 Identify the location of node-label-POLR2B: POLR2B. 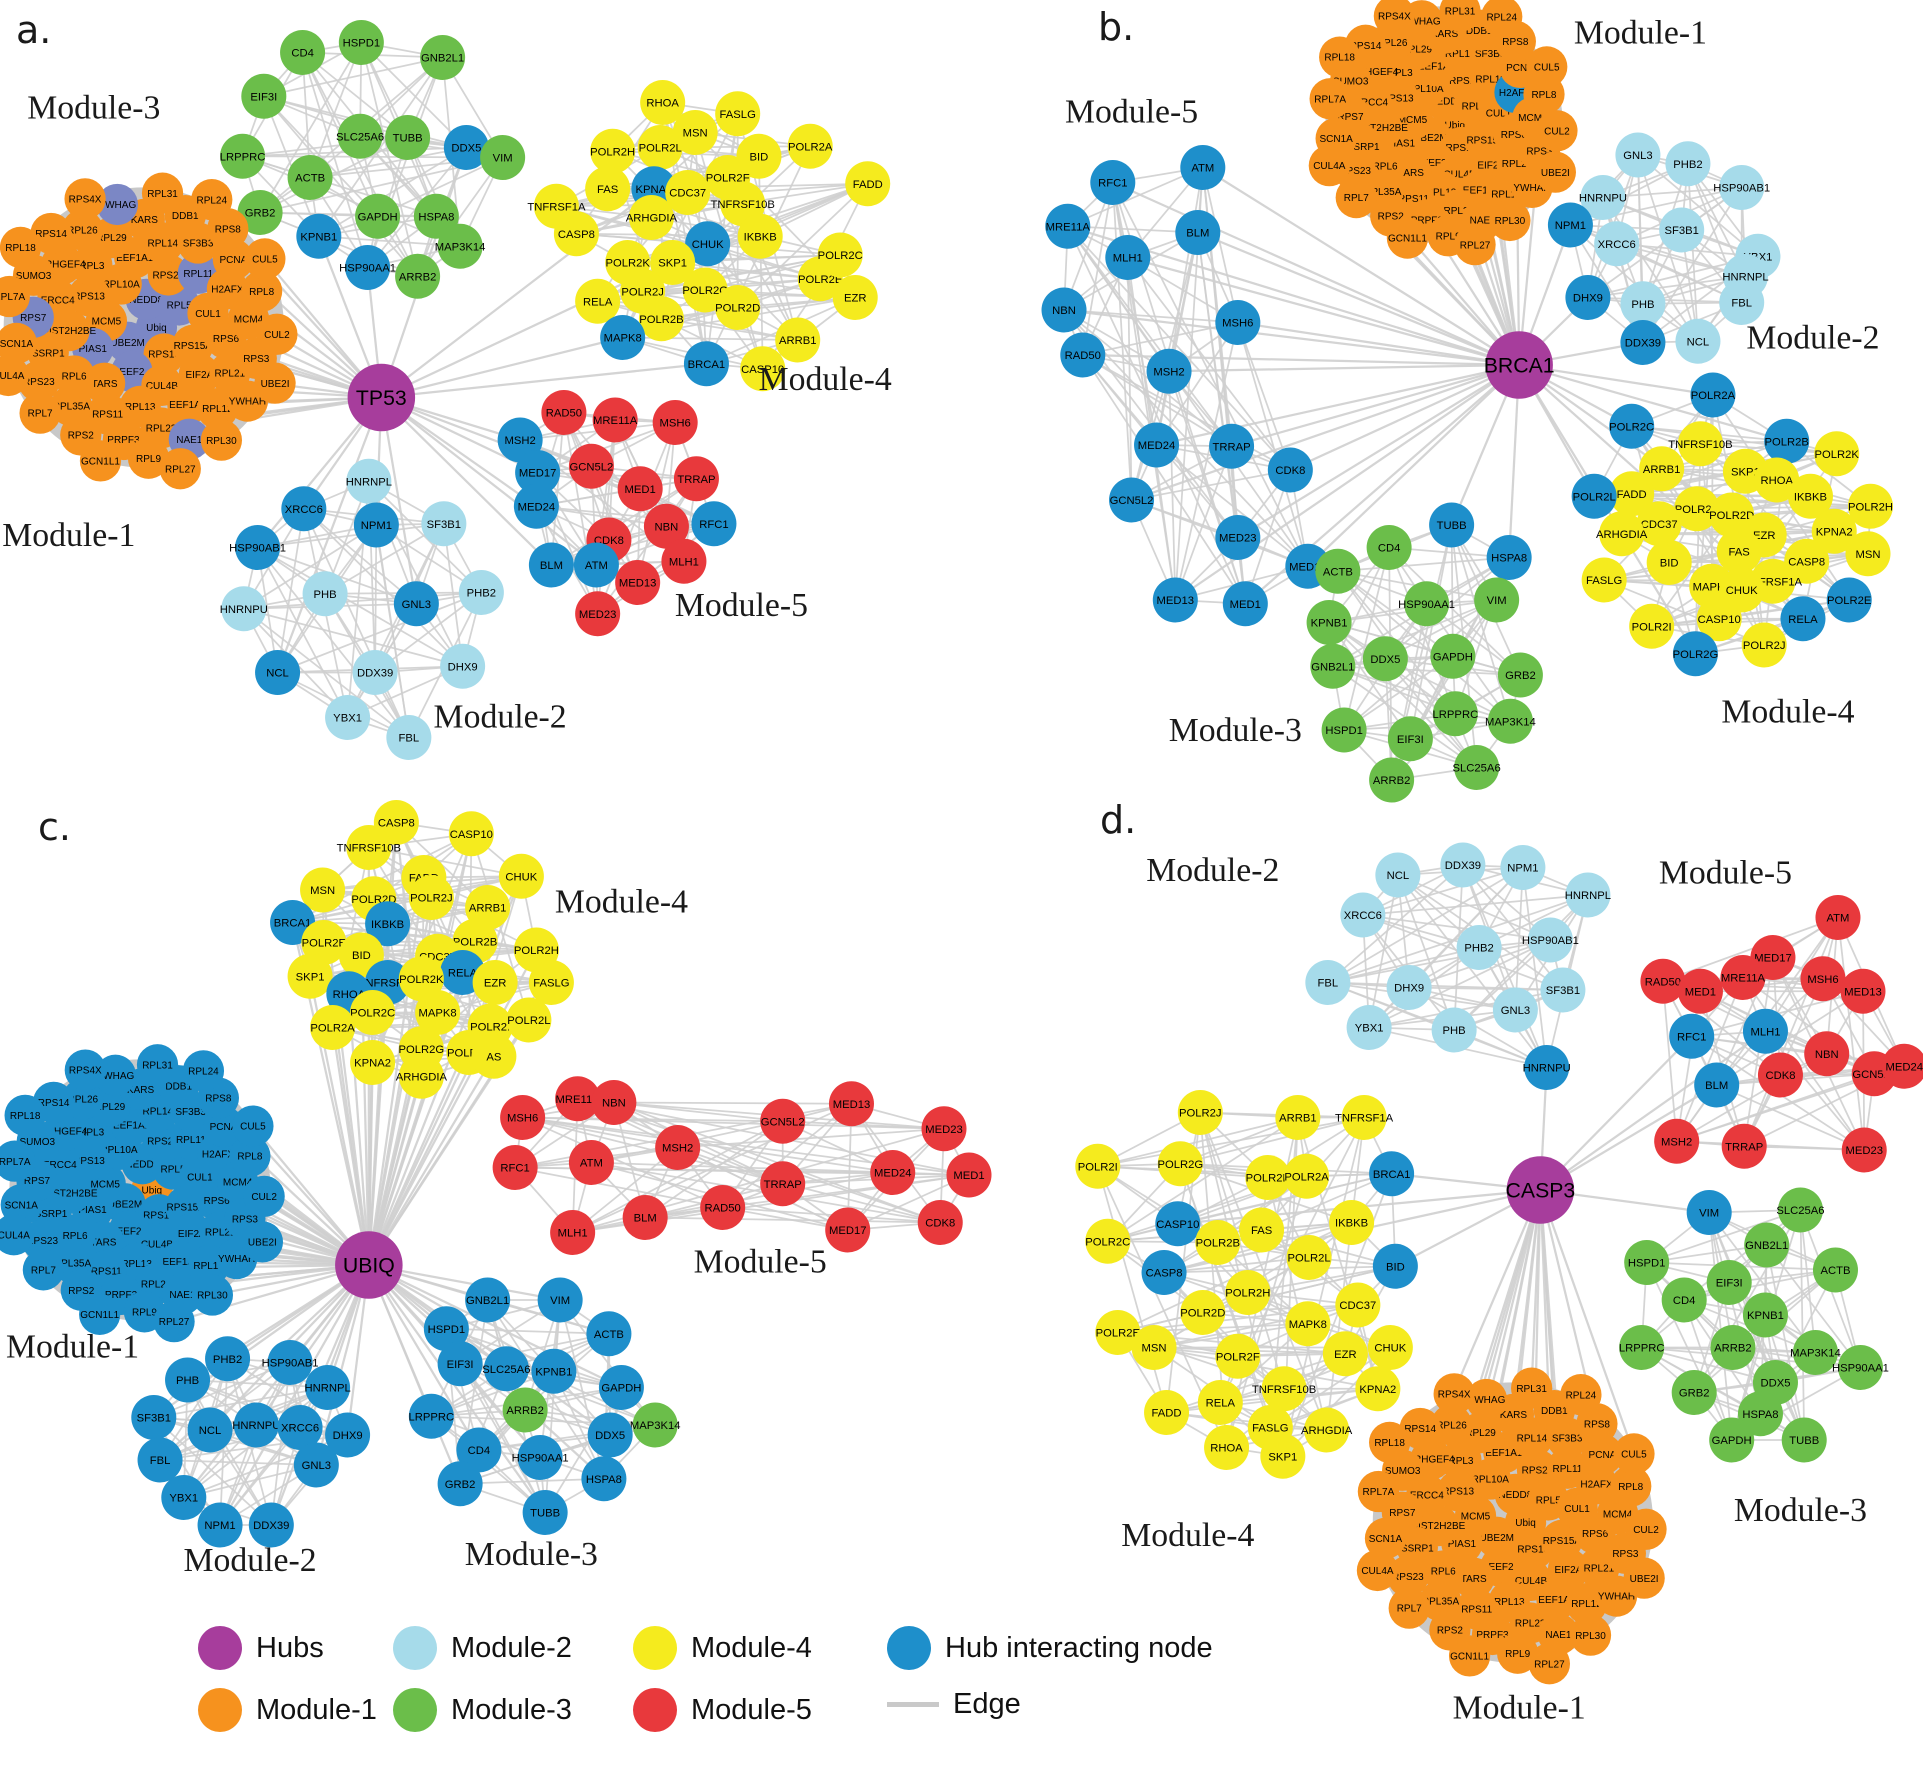
(1787, 442).